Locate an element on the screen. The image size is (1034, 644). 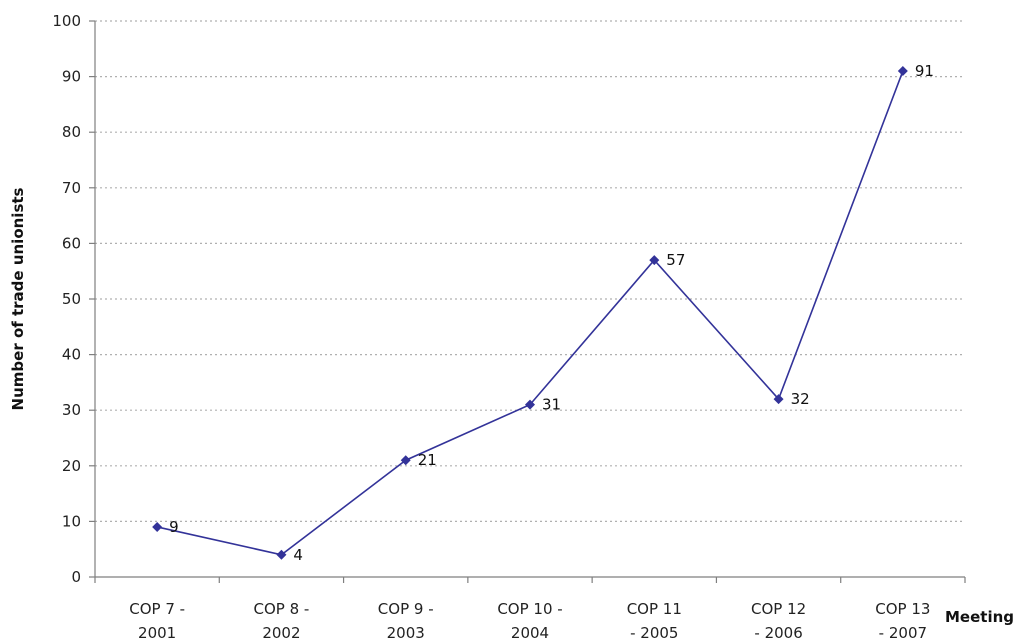
data-label: 91 is located at coordinates (924, 71).